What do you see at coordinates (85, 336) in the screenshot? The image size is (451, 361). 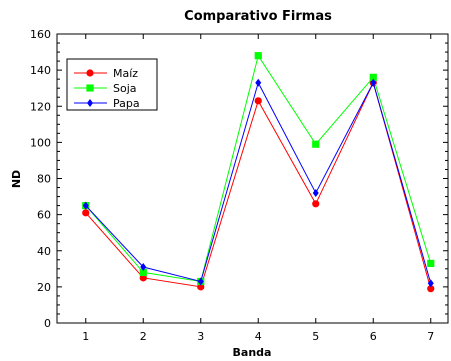 I see `x-tick-label: 1` at bounding box center [85, 336].